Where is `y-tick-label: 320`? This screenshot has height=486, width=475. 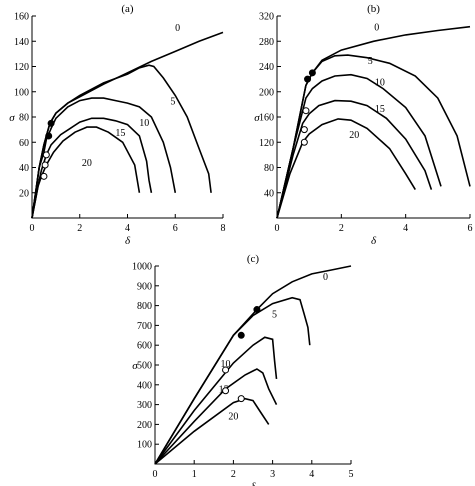
y-tick-label: 320 is located at coordinates (266, 17).